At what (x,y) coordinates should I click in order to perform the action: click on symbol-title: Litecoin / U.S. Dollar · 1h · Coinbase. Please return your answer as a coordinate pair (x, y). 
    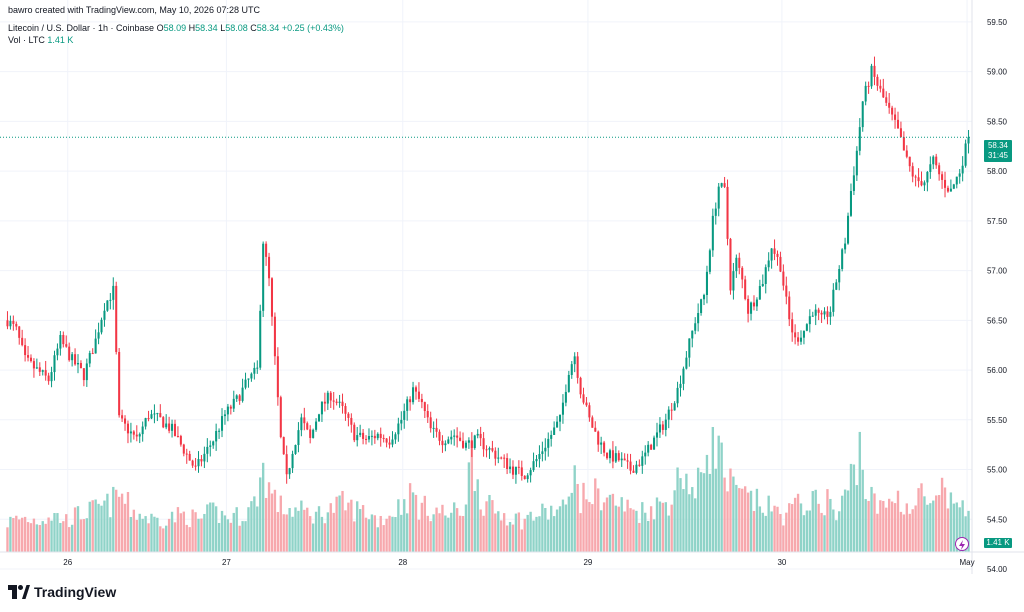
    Looking at the image, I should click on (81, 28).